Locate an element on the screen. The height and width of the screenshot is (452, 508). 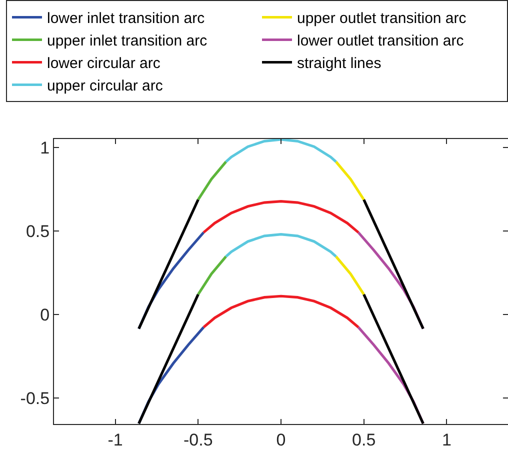
x-tick-label: -0.5 is located at coordinates (198, 440).